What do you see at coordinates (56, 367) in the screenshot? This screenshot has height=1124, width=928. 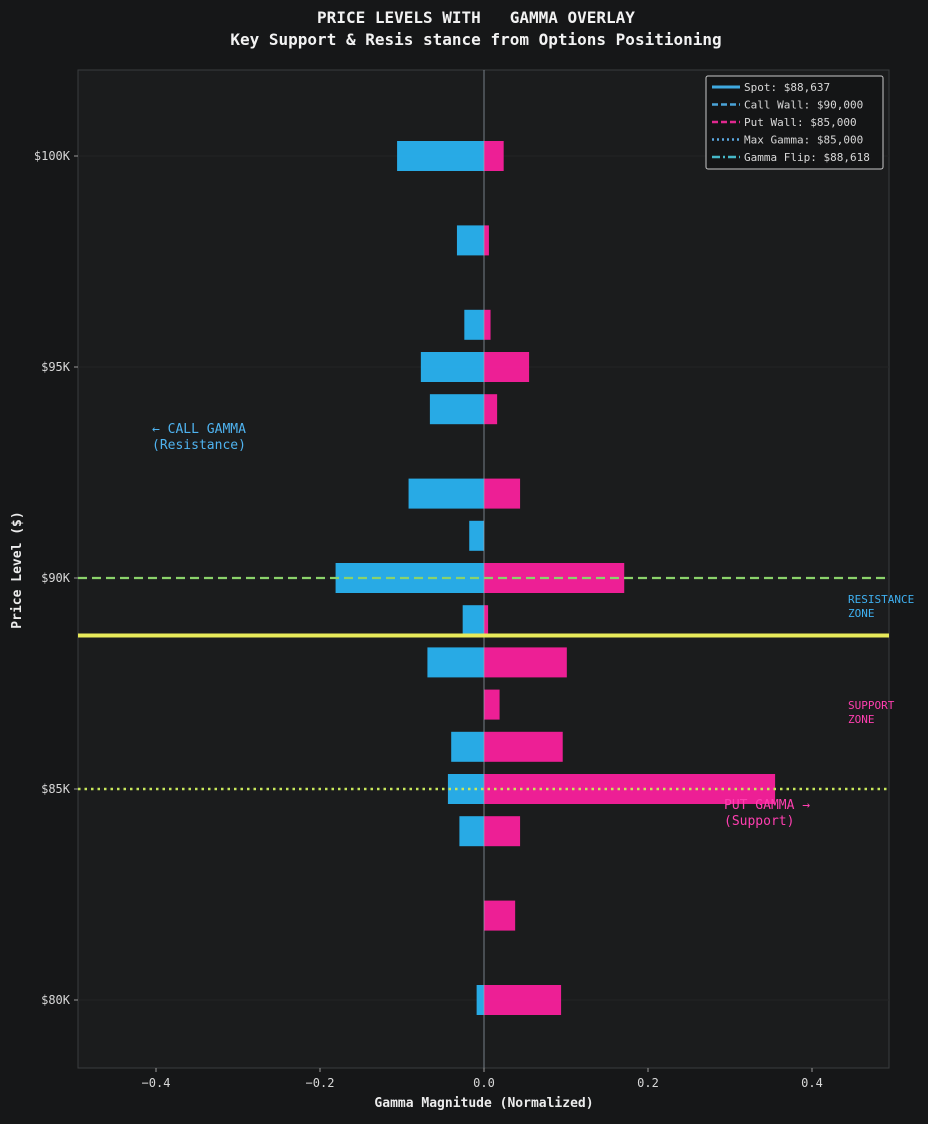 I see `y-tick-label: $95K` at bounding box center [56, 367].